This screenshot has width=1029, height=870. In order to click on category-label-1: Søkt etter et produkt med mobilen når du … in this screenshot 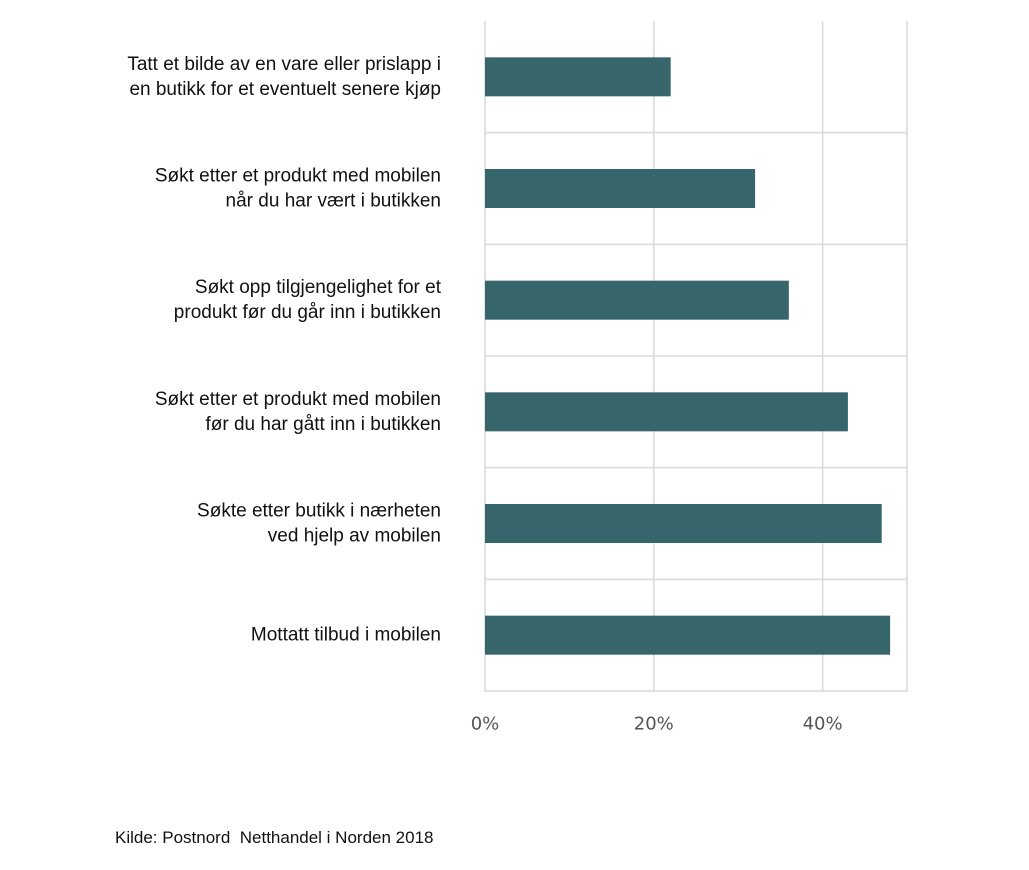, I will do `click(298, 189)`.